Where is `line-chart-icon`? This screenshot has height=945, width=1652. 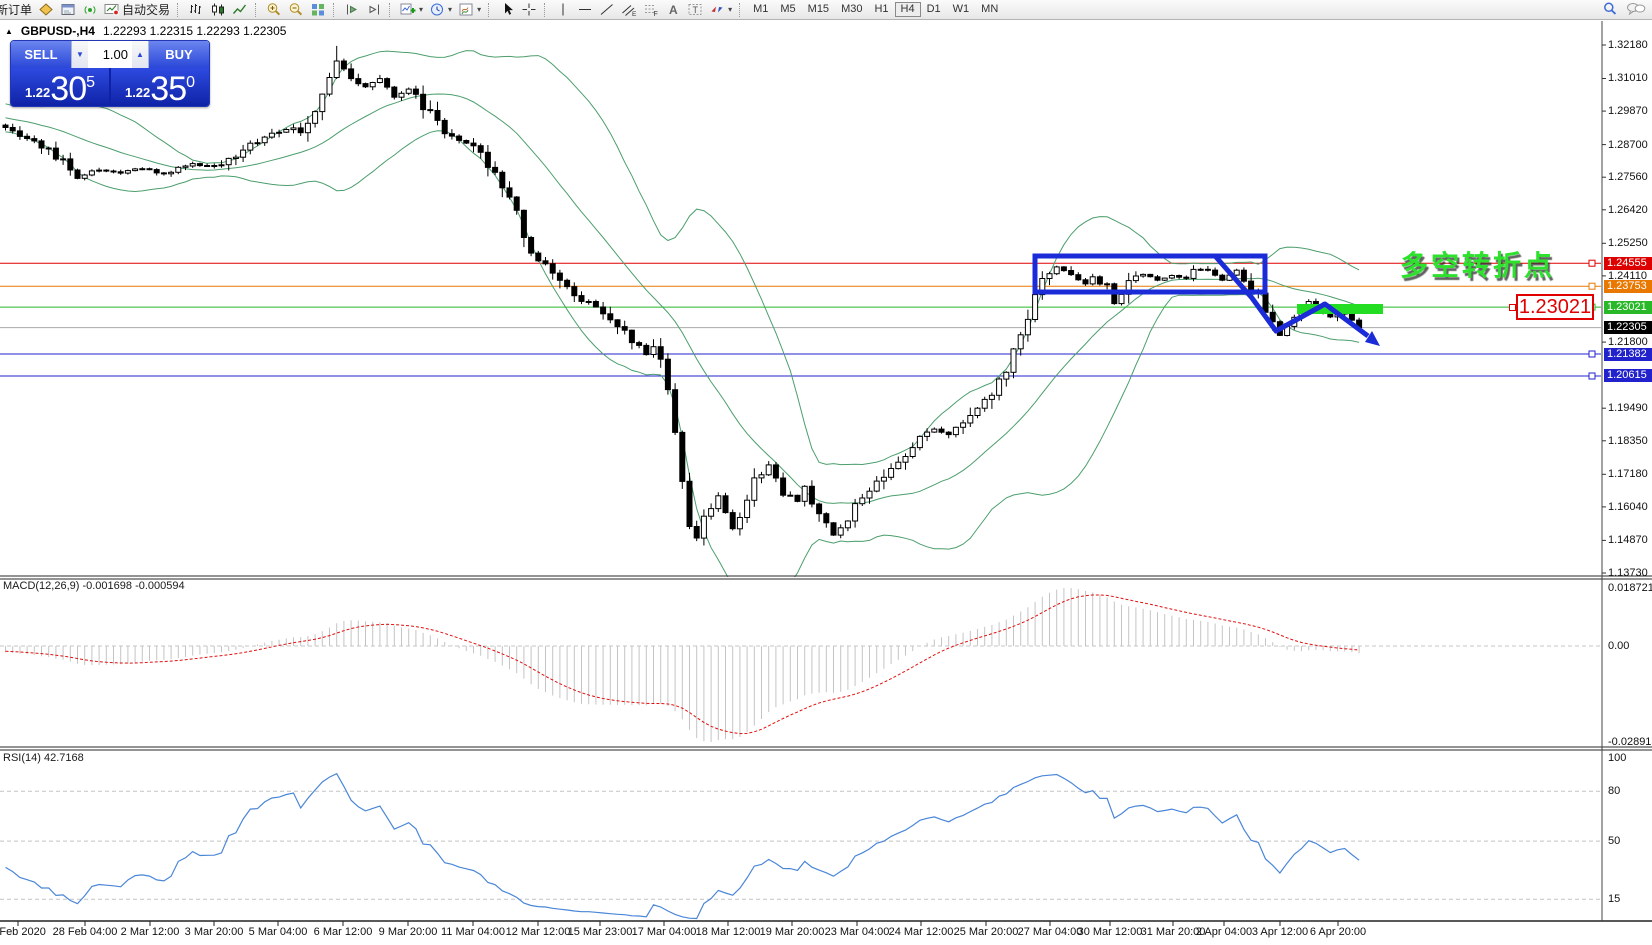 line-chart-icon is located at coordinates (240, 9).